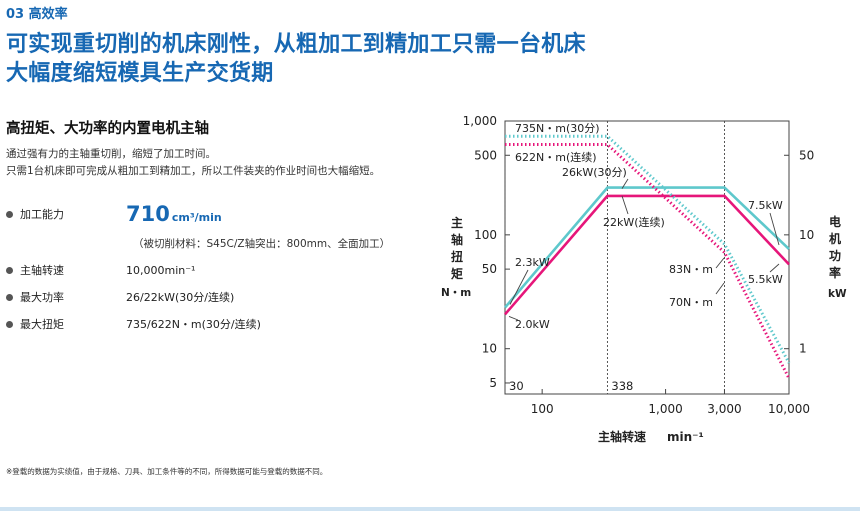 The image size is (860, 517). Describe the element at coordinates (685, 437) in the screenshot. I see `x-axis-unit: min⁻¹` at that location.